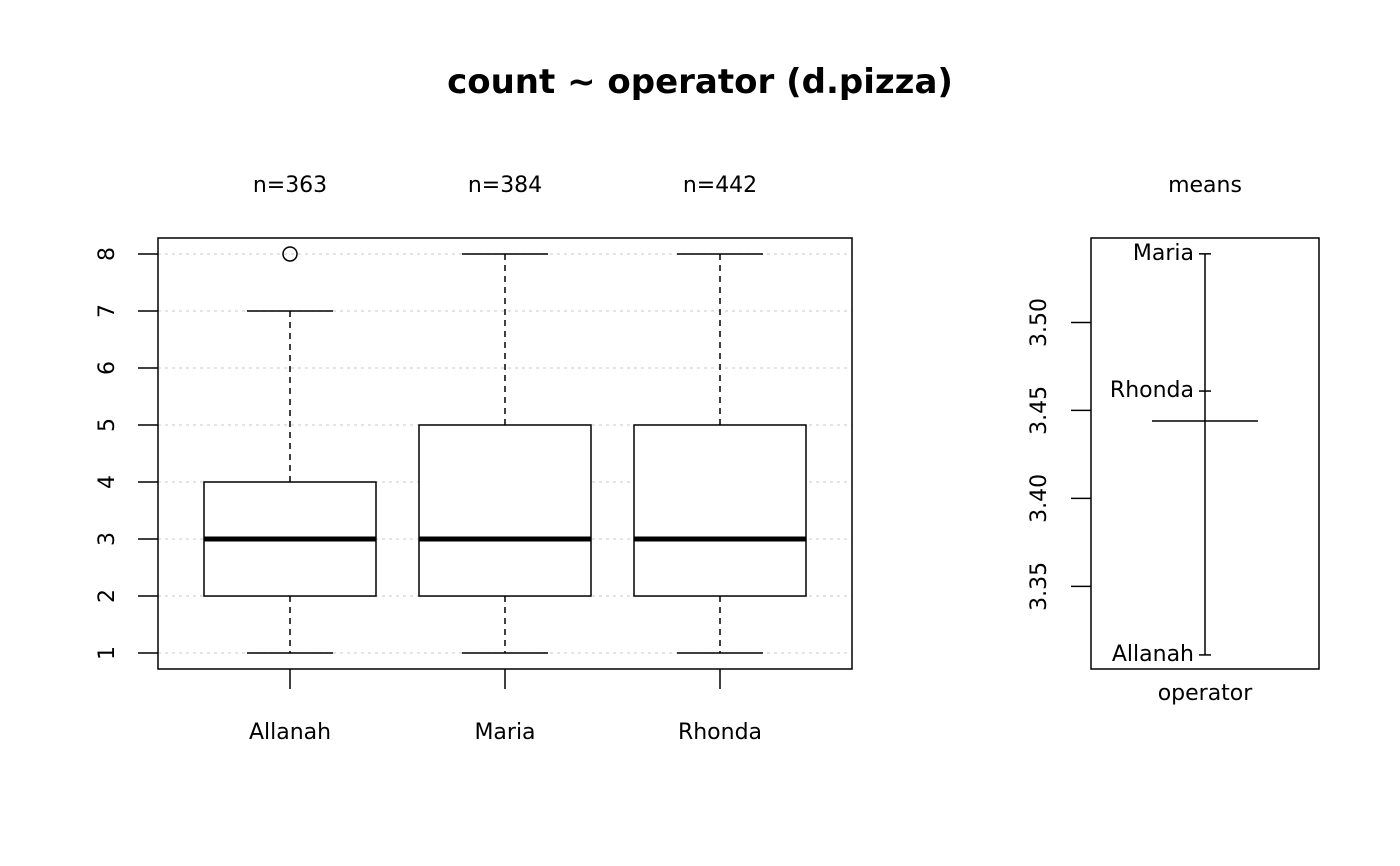 The image size is (1400, 866). I want to click on x-tick-label: Maria, so click(504, 732).